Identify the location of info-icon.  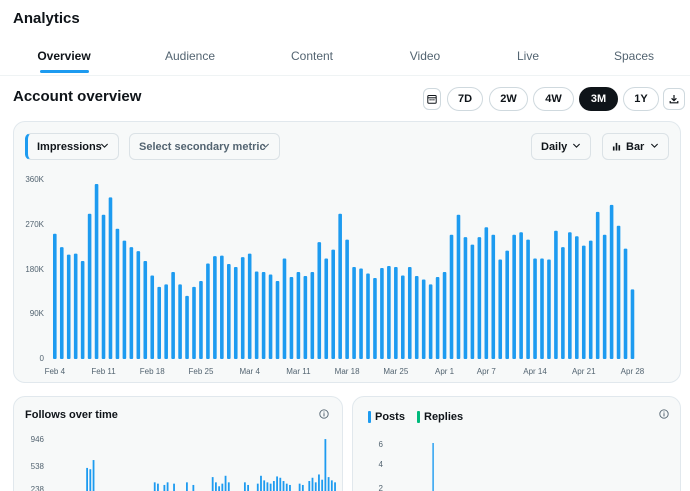
(324, 414).